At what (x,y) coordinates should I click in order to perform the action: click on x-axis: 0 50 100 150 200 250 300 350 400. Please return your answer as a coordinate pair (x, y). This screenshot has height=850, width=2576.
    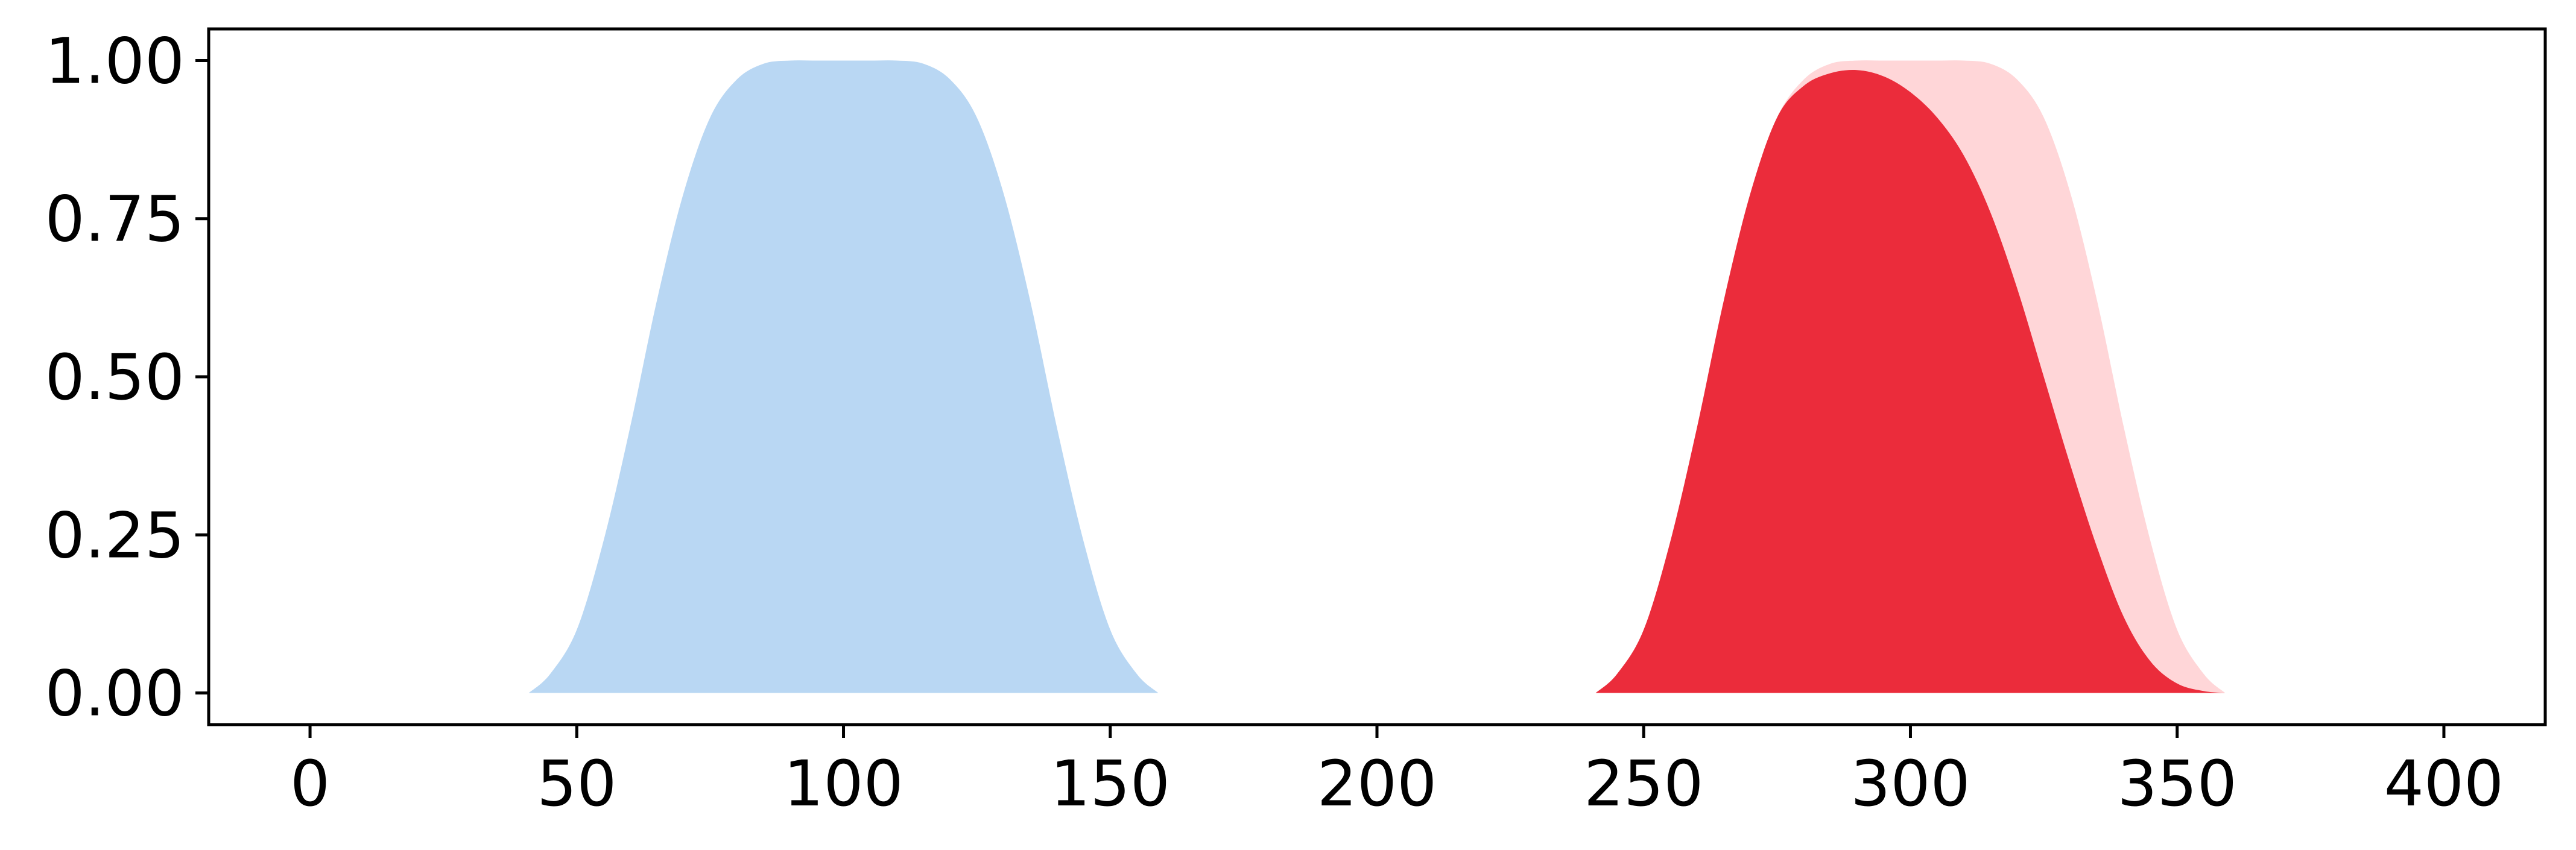
    Looking at the image, I should click on (1397, 772).